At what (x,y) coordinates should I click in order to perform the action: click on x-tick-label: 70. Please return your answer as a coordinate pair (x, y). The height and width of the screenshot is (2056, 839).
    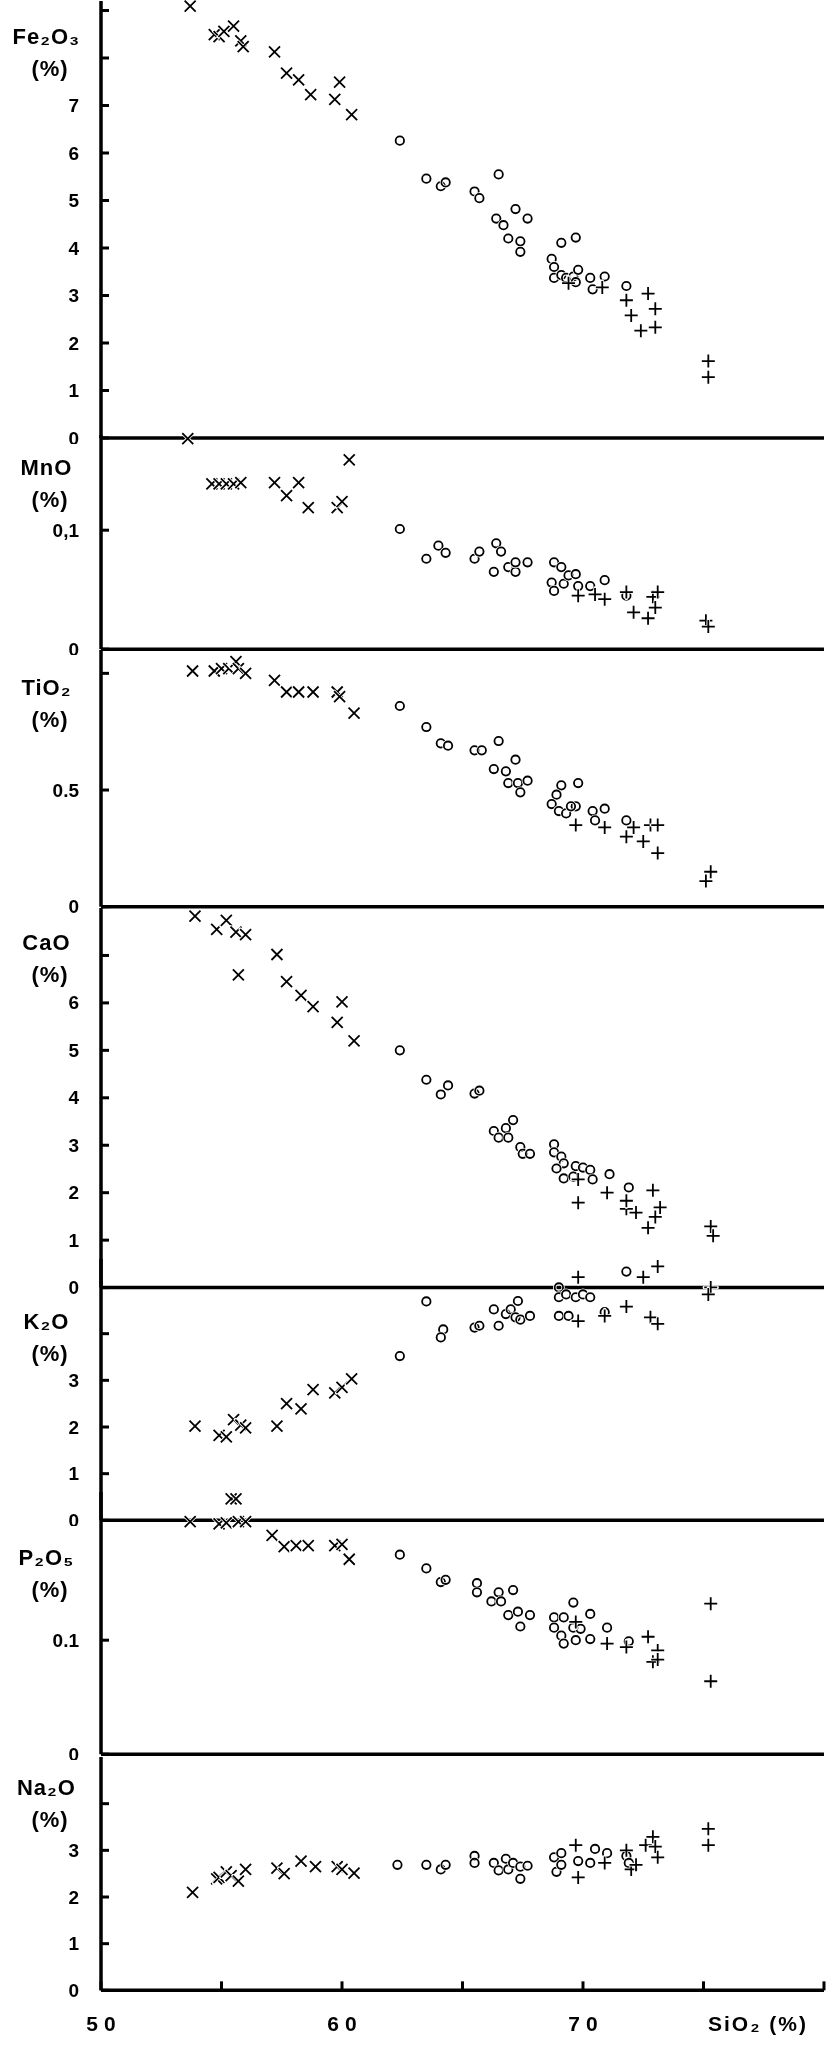
    Looking at the image, I should click on (586, 2023).